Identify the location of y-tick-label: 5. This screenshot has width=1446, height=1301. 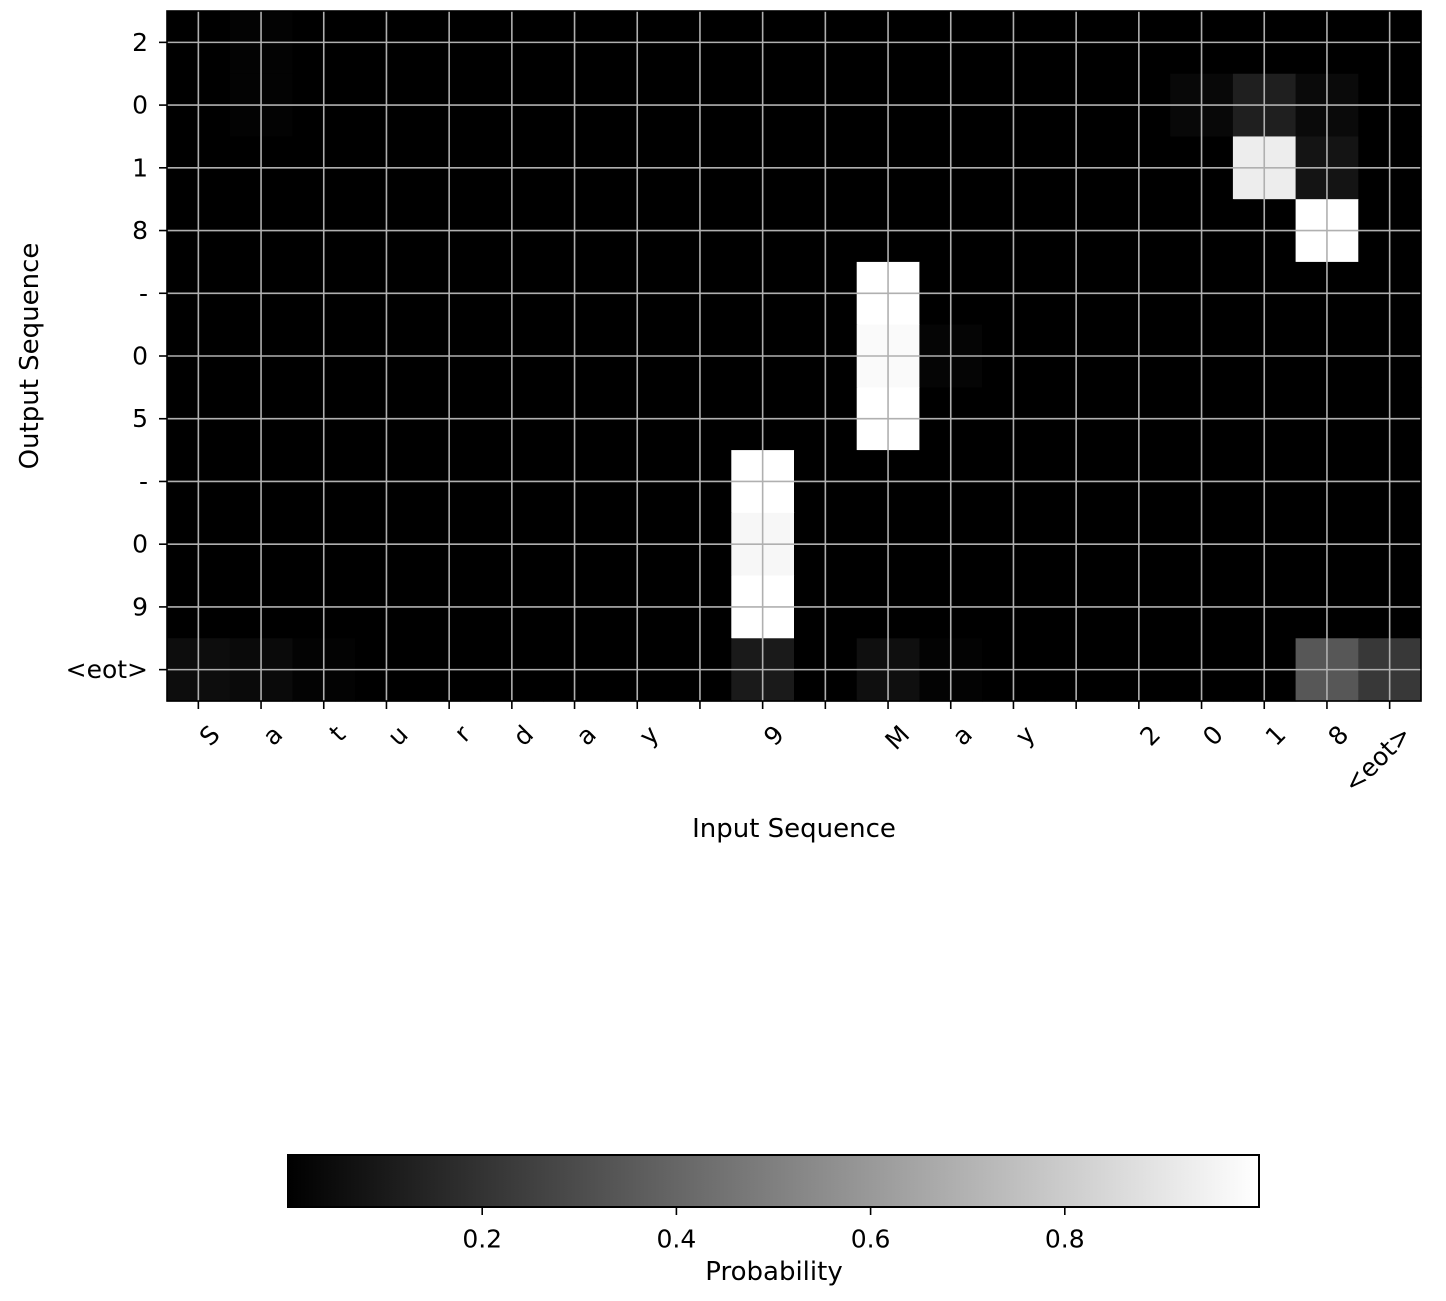
(140, 418).